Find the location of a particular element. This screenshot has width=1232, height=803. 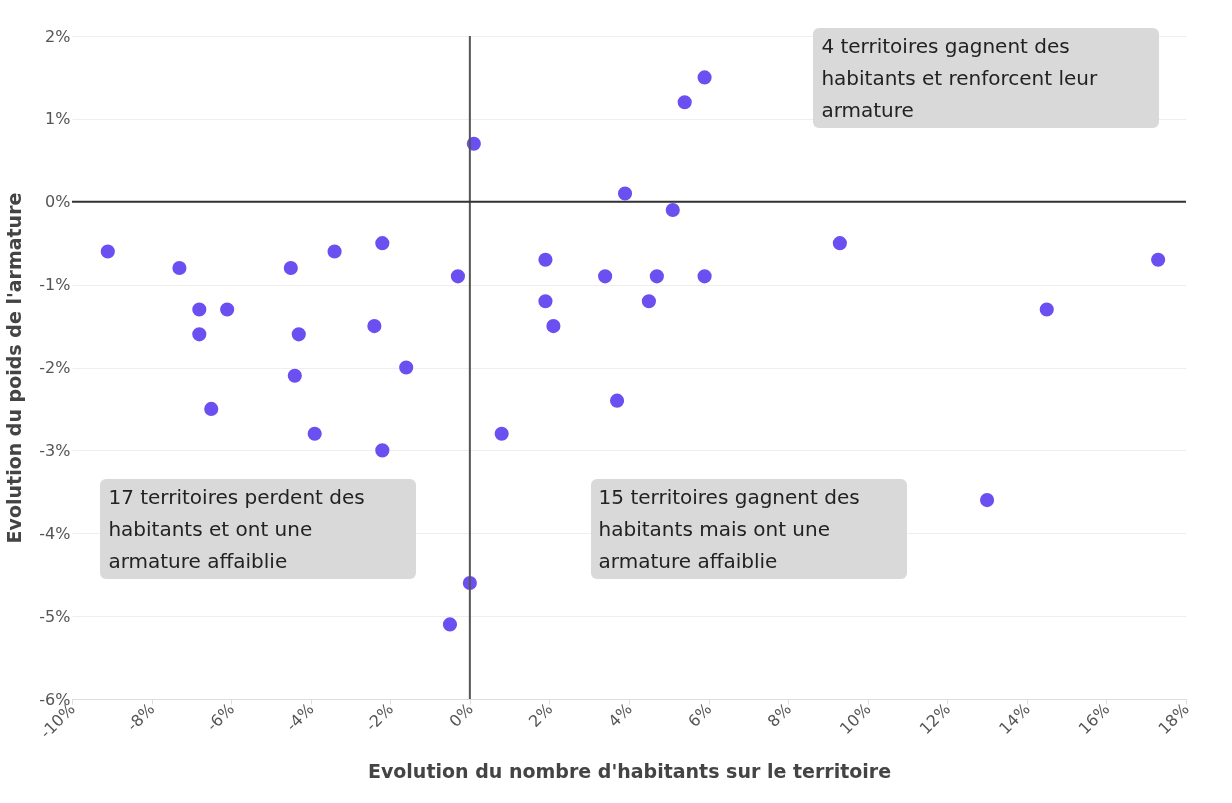

callout-box: 17 territoires perdent des habitants et ont une armature affaiblie is located at coordinates (258, 528).